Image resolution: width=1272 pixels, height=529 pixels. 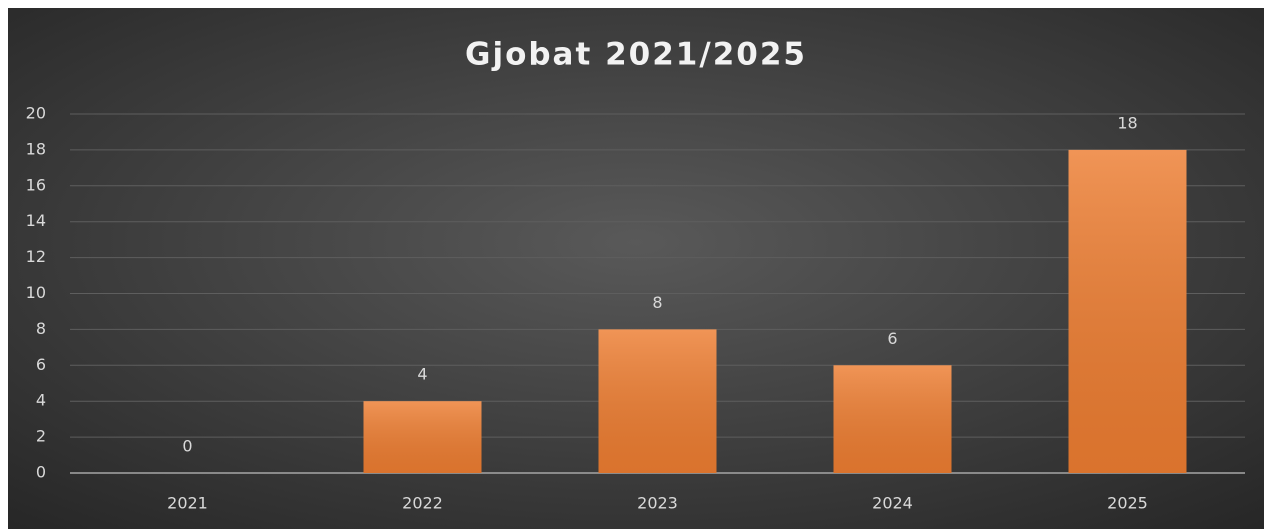 I want to click on y-tick-label: 4, so click(x=41, y=400).